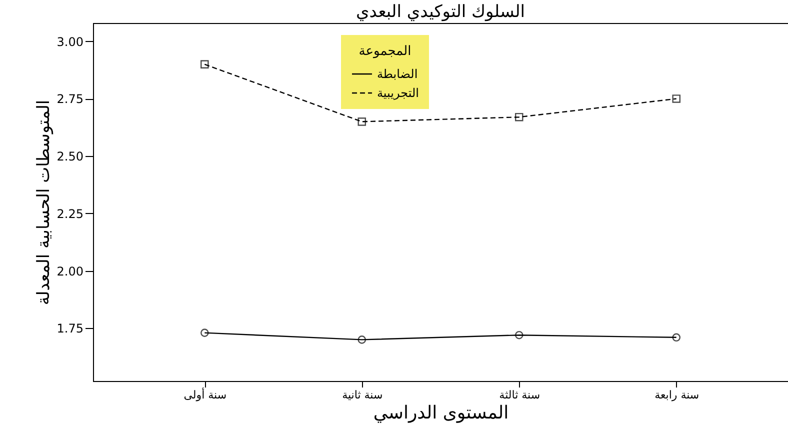 The width and height of the screenshot is (788, 426). I want to click on y-axis-title: المتوسطات الحسابية المعدلة, so click(44, 203).